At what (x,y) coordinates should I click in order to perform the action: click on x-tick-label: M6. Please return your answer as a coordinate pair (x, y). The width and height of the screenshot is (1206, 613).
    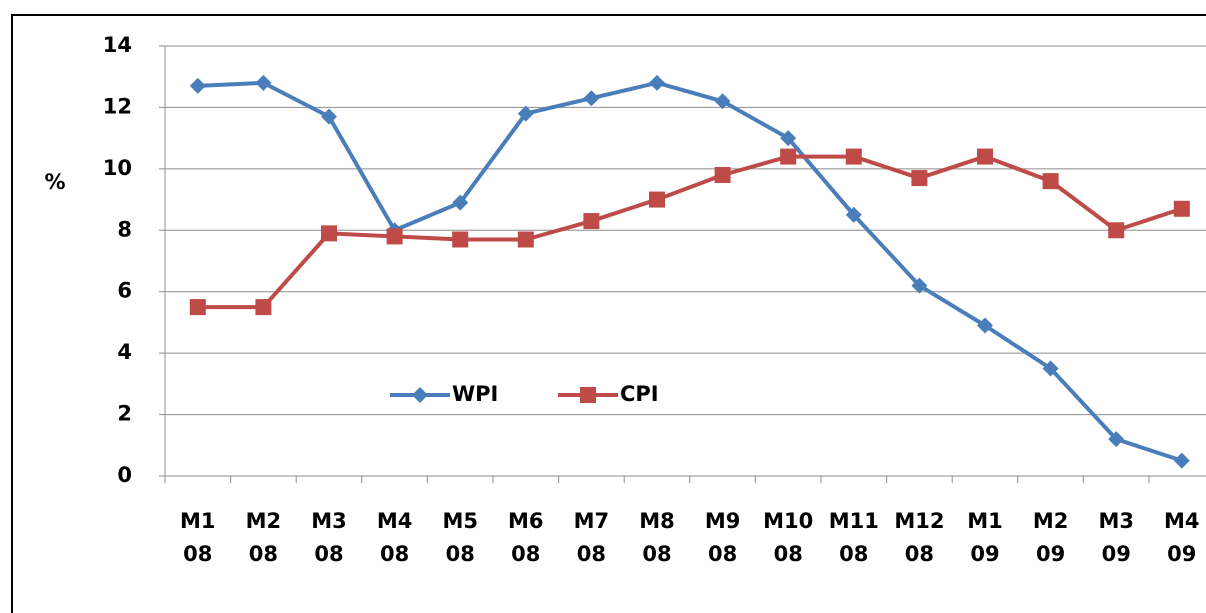
    Looking at the image, I should click on (526, 521).